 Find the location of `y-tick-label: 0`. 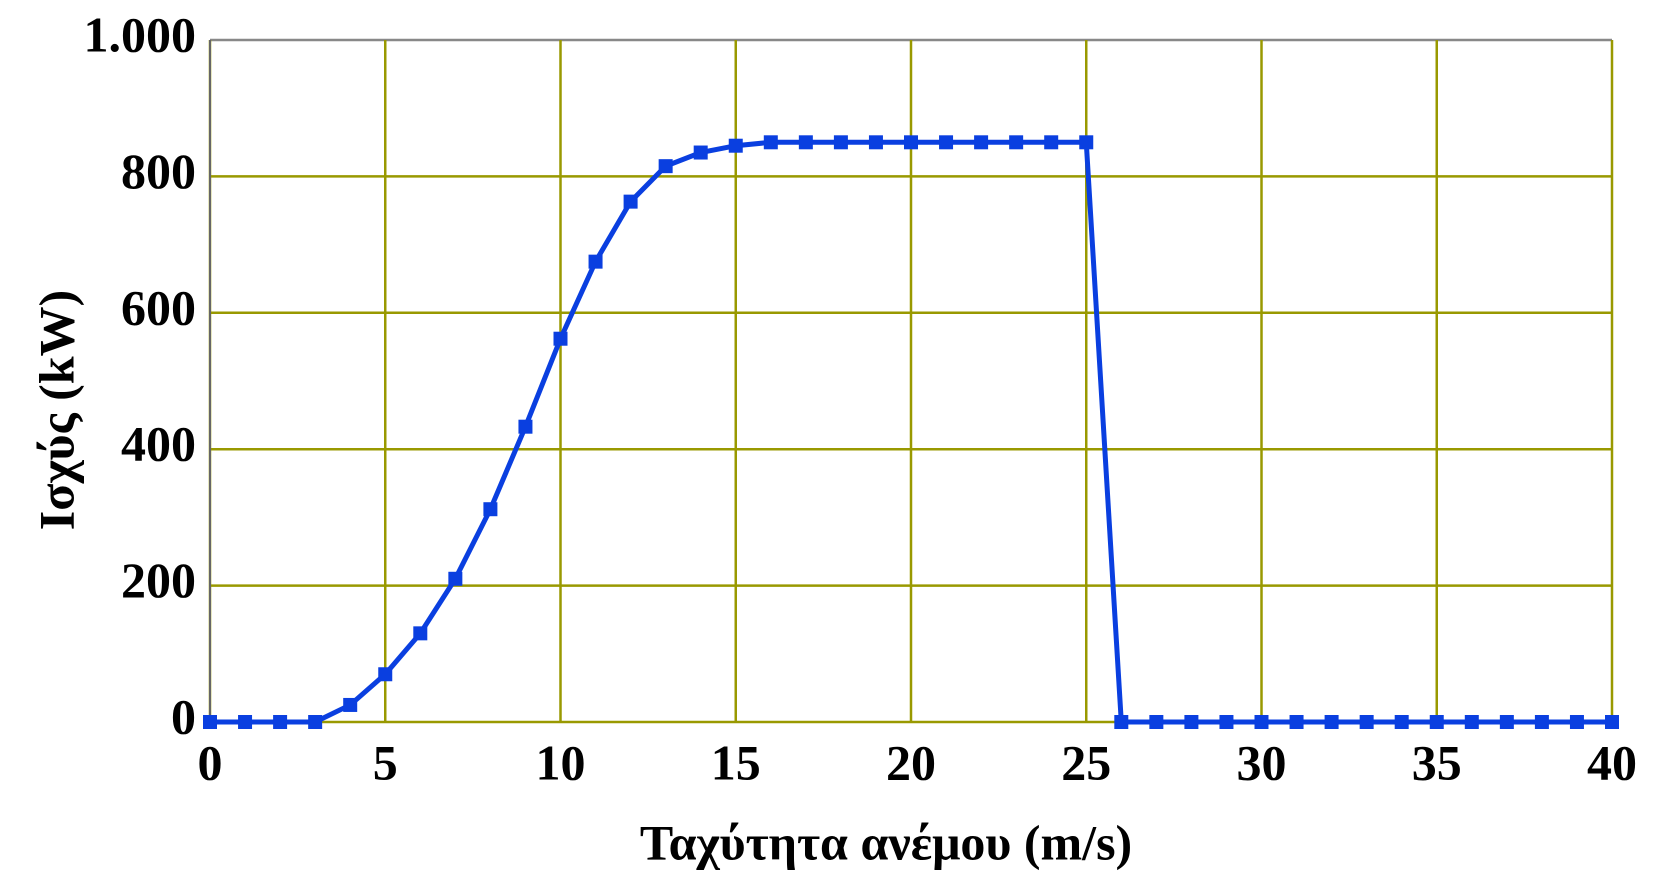

y-tick-label: 0 is located at coordinates (183, 716).